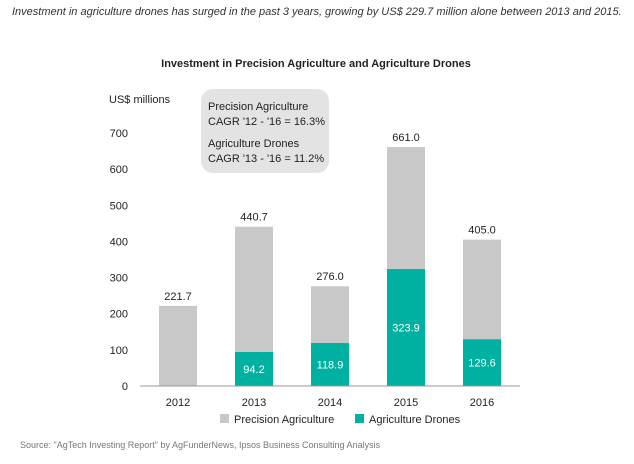 The width and height of the screenshot is (634, 464). What do you see at coordinates (119, 279) in the screenshot?
I see `y-tick-label: 300` at bounding box center [119, 279].